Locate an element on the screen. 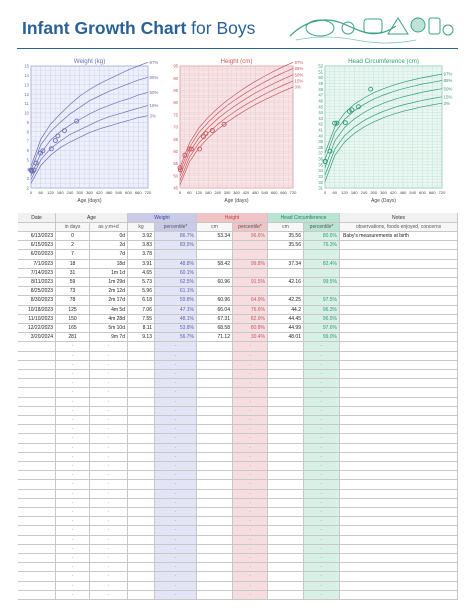 The width and height of the screenshot is (474, 613). column-group-header: Height is located at coordinates (232, 218).